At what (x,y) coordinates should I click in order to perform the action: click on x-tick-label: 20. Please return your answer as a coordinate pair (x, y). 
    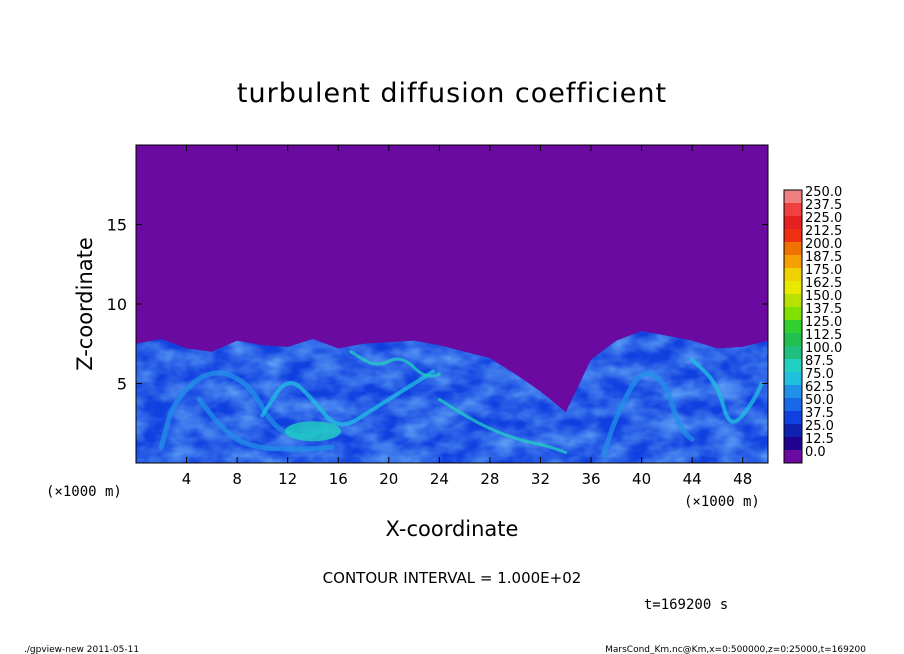
    Looking at the image, I should click on (388, 479).